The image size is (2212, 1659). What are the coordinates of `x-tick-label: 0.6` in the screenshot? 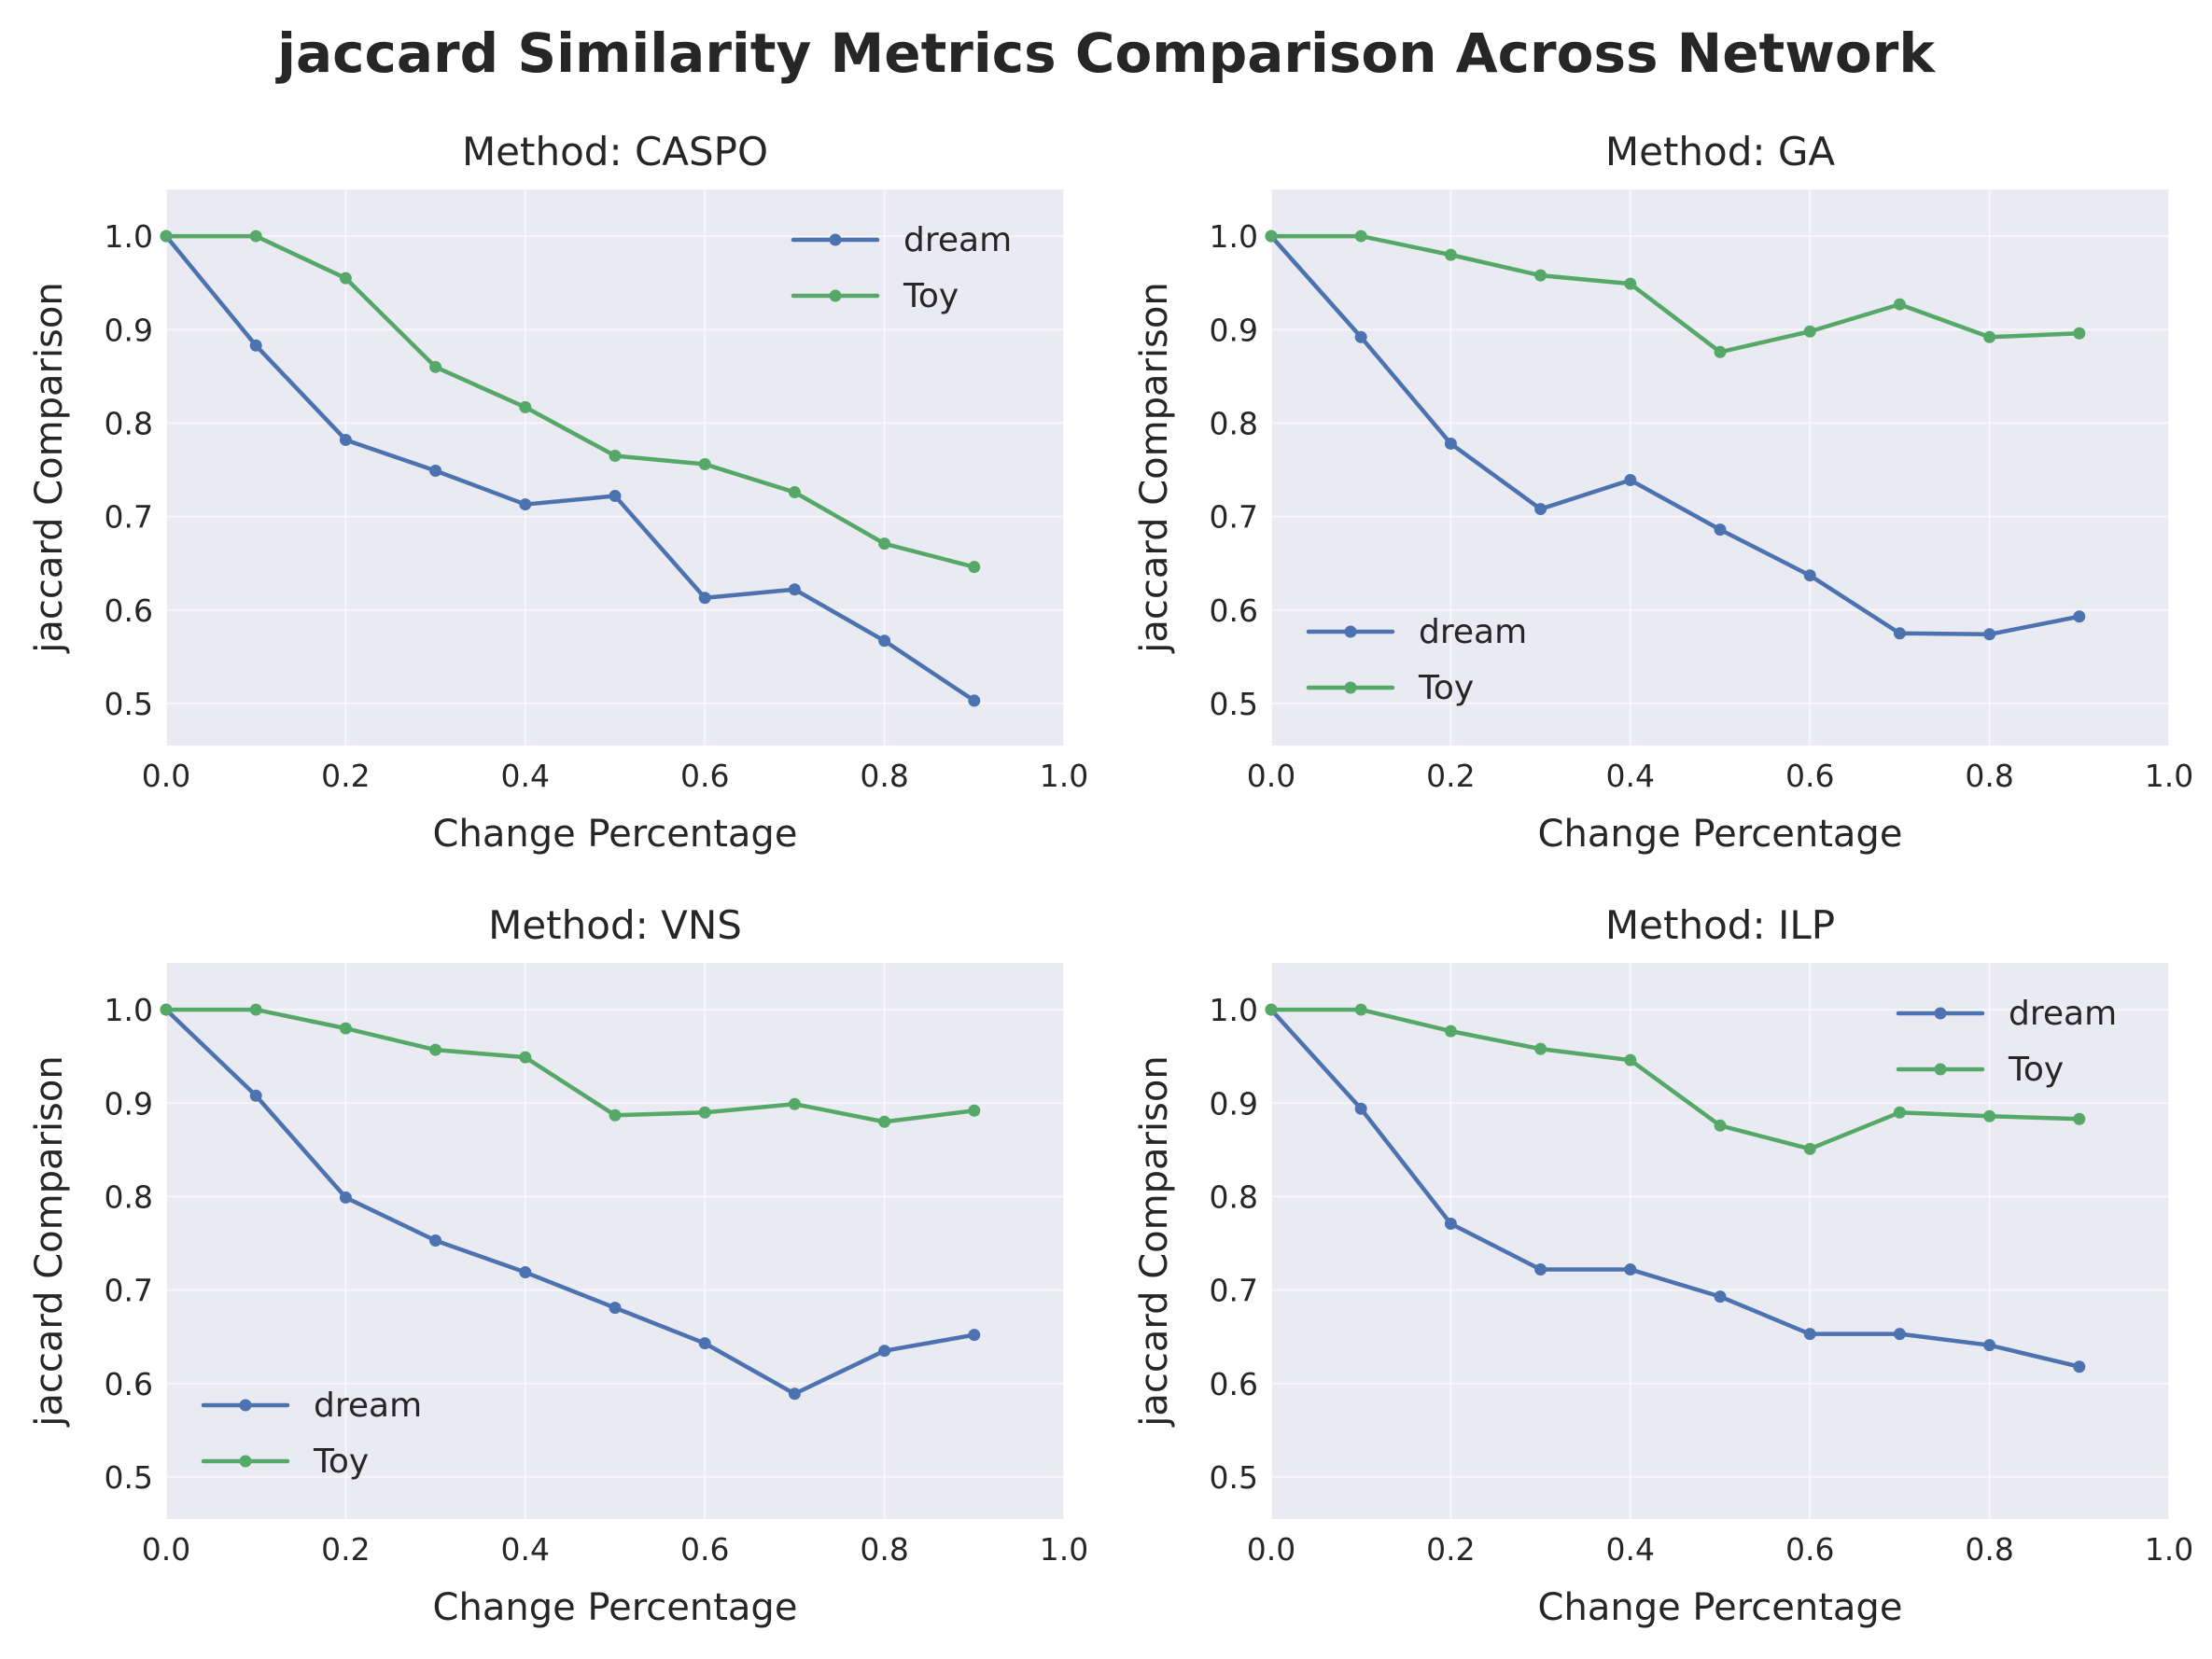 It's located at (704, 1549).